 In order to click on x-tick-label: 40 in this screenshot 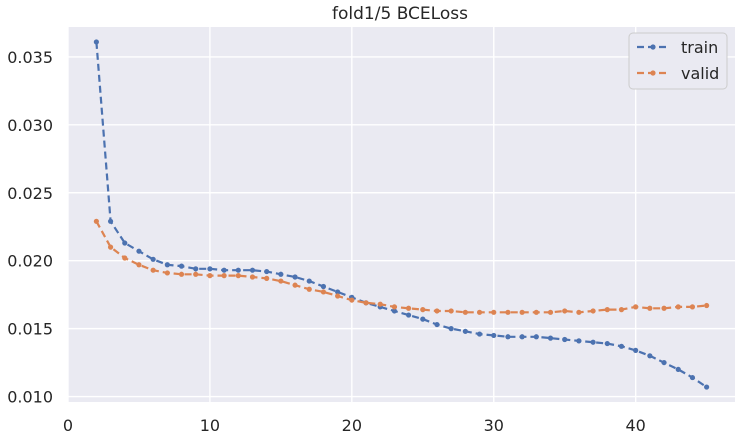, I will do `click(635, 425)`.